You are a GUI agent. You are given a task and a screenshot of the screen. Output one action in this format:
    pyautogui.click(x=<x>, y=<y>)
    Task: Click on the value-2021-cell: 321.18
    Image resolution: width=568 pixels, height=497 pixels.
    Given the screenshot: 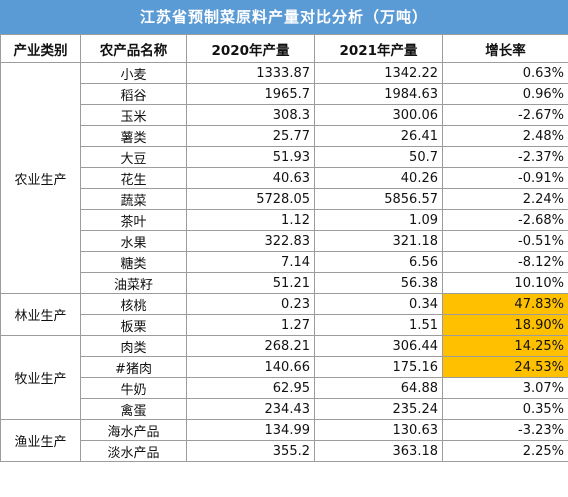 What is the action you would take?
    pyautogui.click(x=378, y=241)
    